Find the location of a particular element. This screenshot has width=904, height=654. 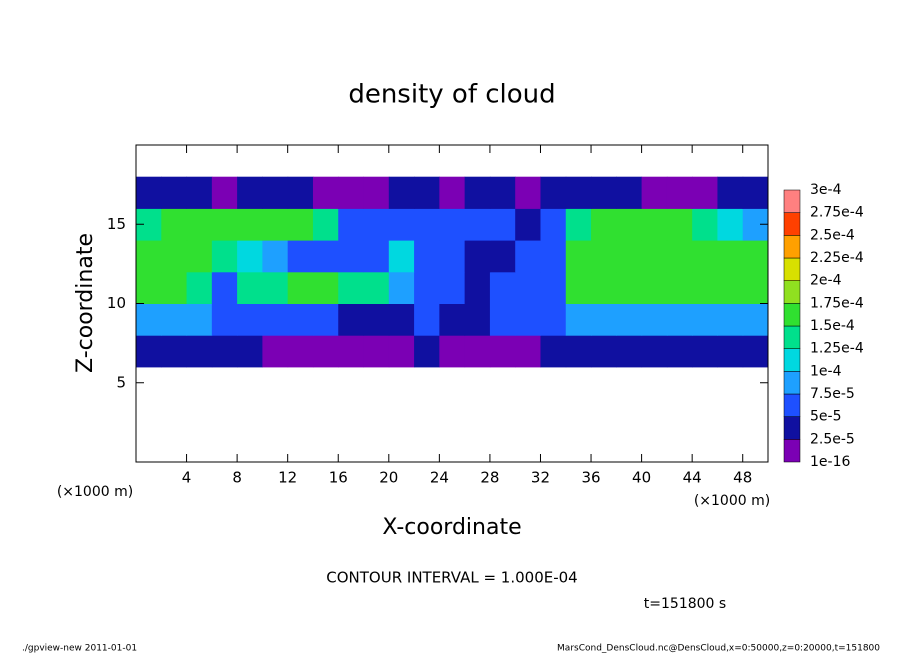

x-tick-label: 12 is located at coordinates (287, 478).